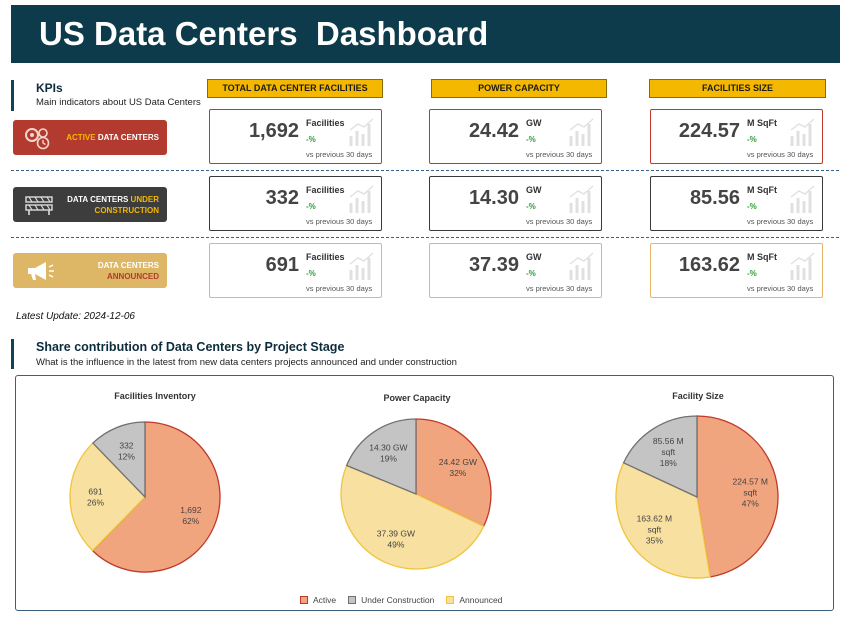 This screenshot has width=852, height=618. I want to click on megaphone-icon, so click(41, 271).